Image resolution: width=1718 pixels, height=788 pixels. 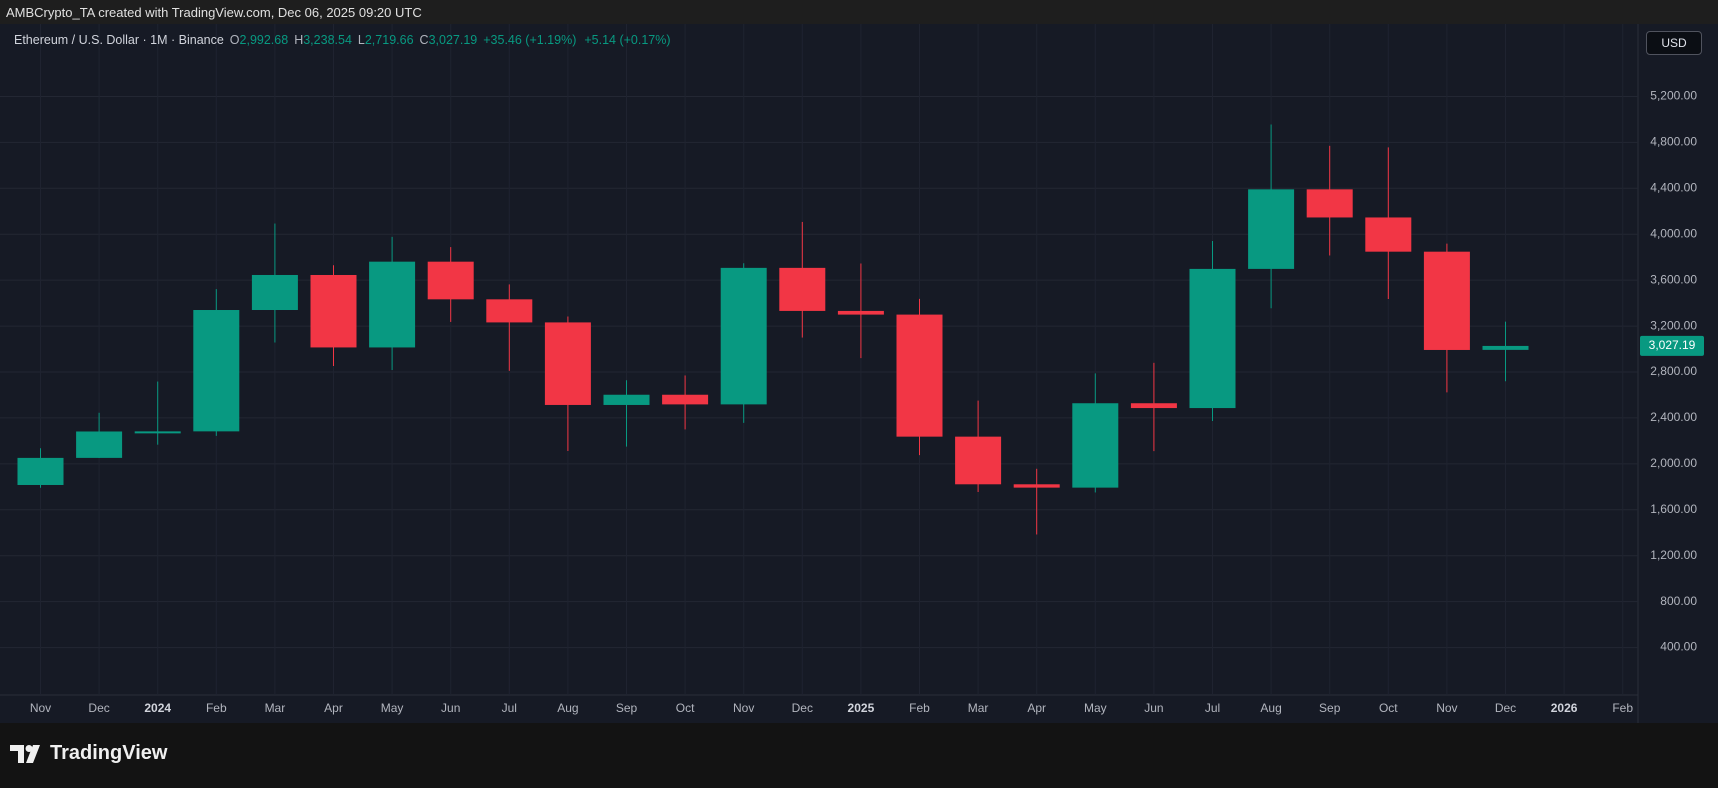 I want to click on logo-text: TradingView, so click(x=109, y=753).